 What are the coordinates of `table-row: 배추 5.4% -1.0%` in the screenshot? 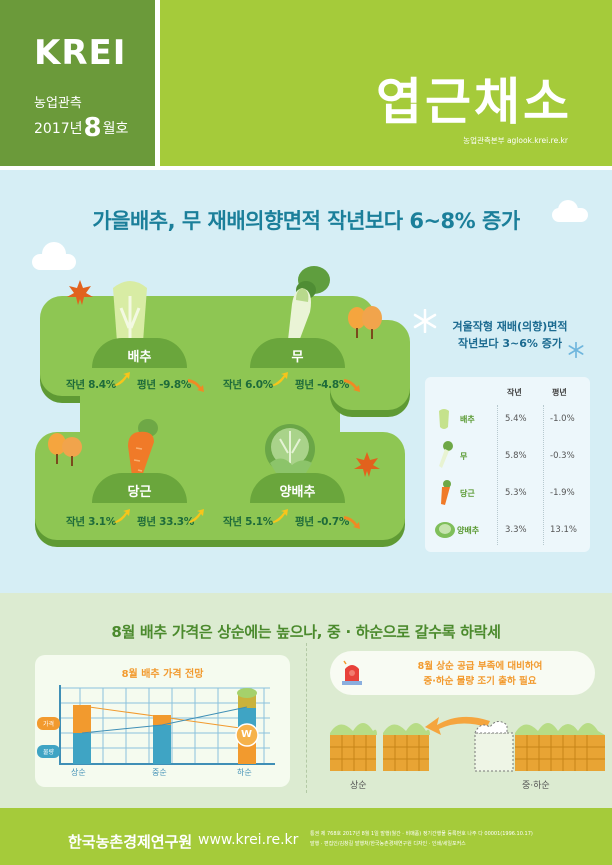 It's located at (507, 420).